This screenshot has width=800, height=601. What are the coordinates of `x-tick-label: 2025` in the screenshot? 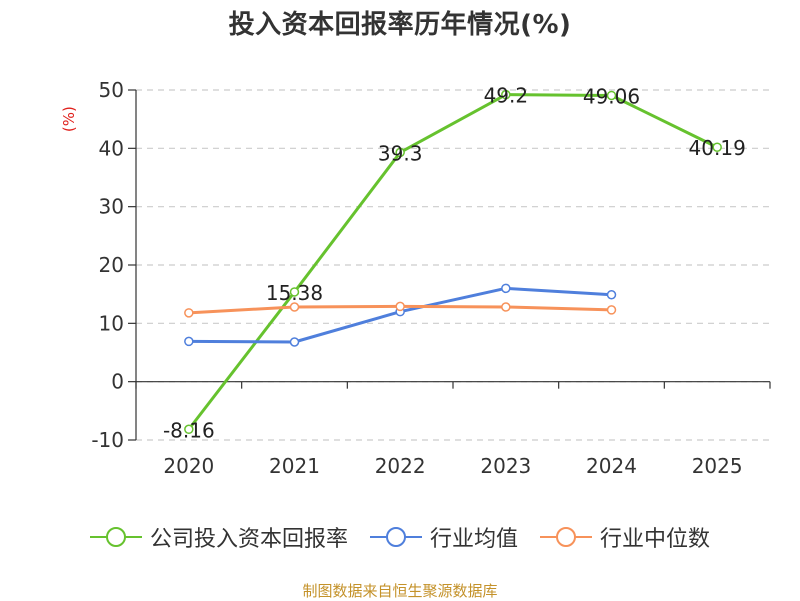 It's located at (717, 466).